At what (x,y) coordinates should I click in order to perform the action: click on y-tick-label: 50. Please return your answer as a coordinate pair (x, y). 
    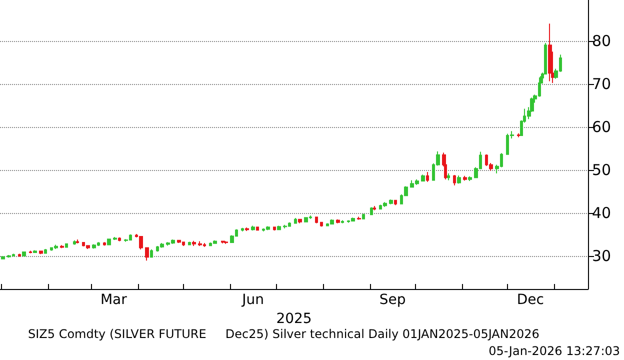
    Looking at the image, I should click on (602, 169).